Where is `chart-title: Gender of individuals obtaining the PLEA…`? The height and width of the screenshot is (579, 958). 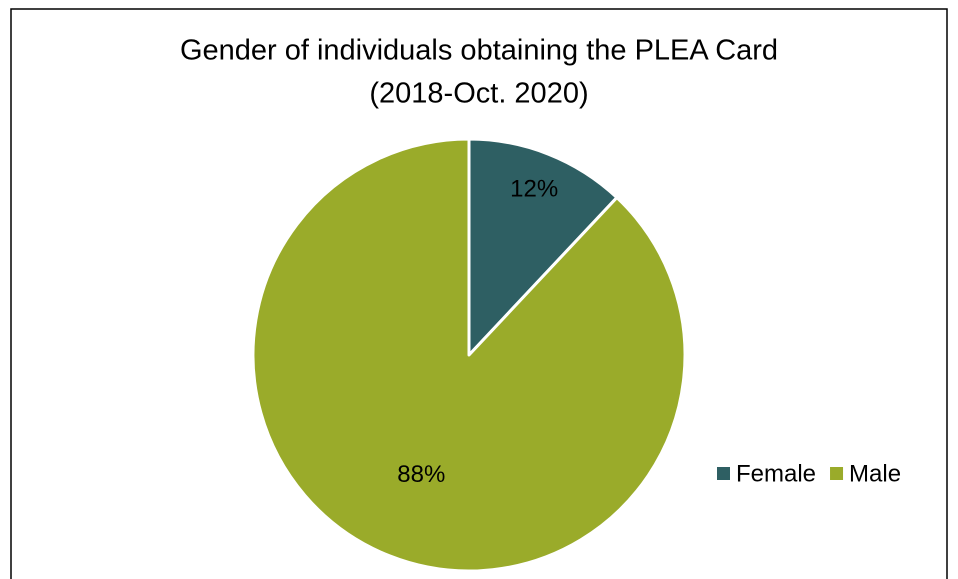 chart-title: Gender of individuals obtaining the PLEA… is located at coordinates (479, 51).